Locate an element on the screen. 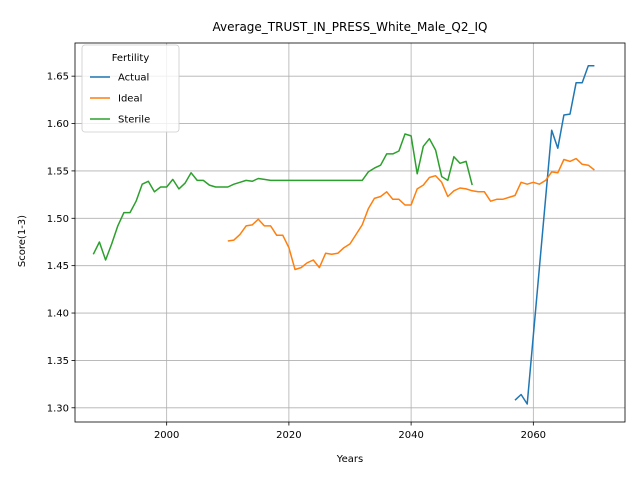  legend: Fertility Actual Ideal Sterile is located at coordinates (130, 88).